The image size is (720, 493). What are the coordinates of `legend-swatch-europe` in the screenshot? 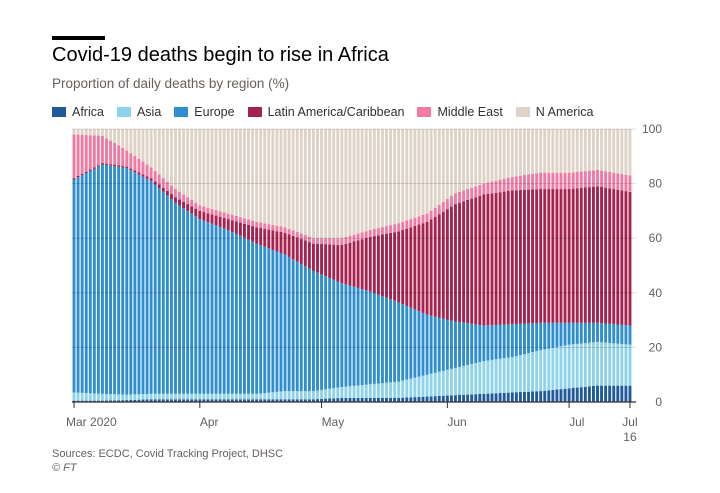 It's located at (181, 112).